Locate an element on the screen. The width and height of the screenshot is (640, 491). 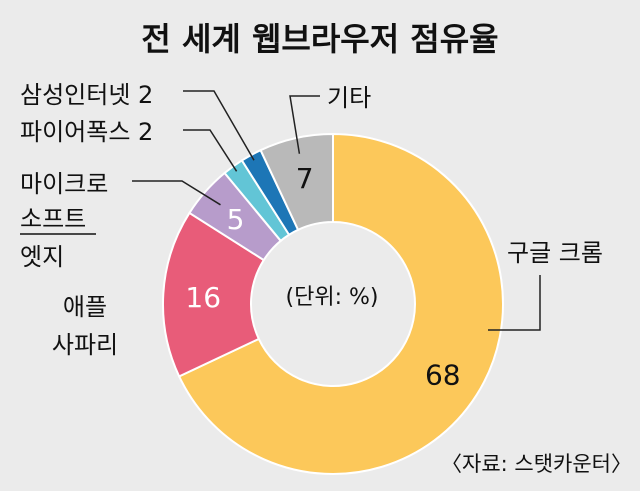
value-label-edge: 5 is located at coordinates (236, 219).